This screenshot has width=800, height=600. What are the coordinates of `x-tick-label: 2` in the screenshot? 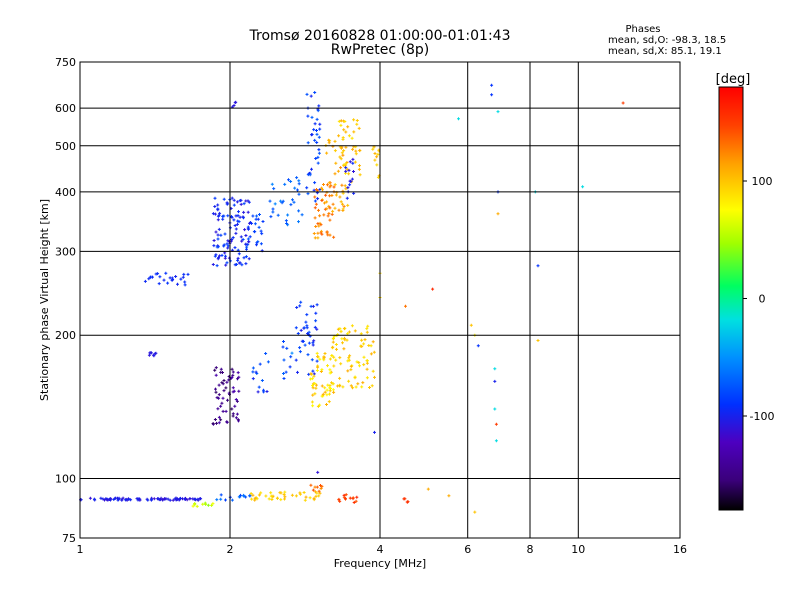 It's located at (230, 549).